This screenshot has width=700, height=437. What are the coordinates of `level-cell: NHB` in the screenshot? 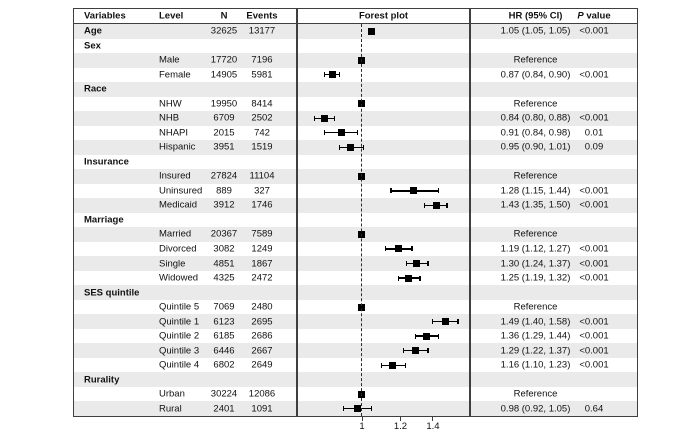 It's located at (169, 118).